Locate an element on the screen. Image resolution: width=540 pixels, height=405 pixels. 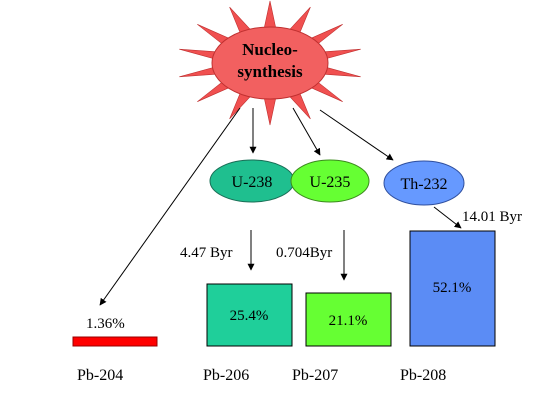
arrow-source-to-th232 is located at coordinates (356, 135).